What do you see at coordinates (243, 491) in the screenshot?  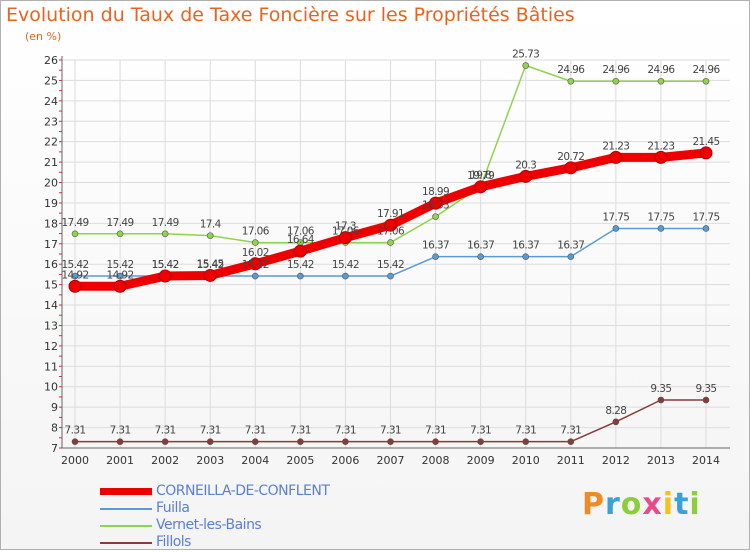 I see `legend-label-corneilla: CORNEILLA-DE-CONFLENT` at bounding box center [243, 491].